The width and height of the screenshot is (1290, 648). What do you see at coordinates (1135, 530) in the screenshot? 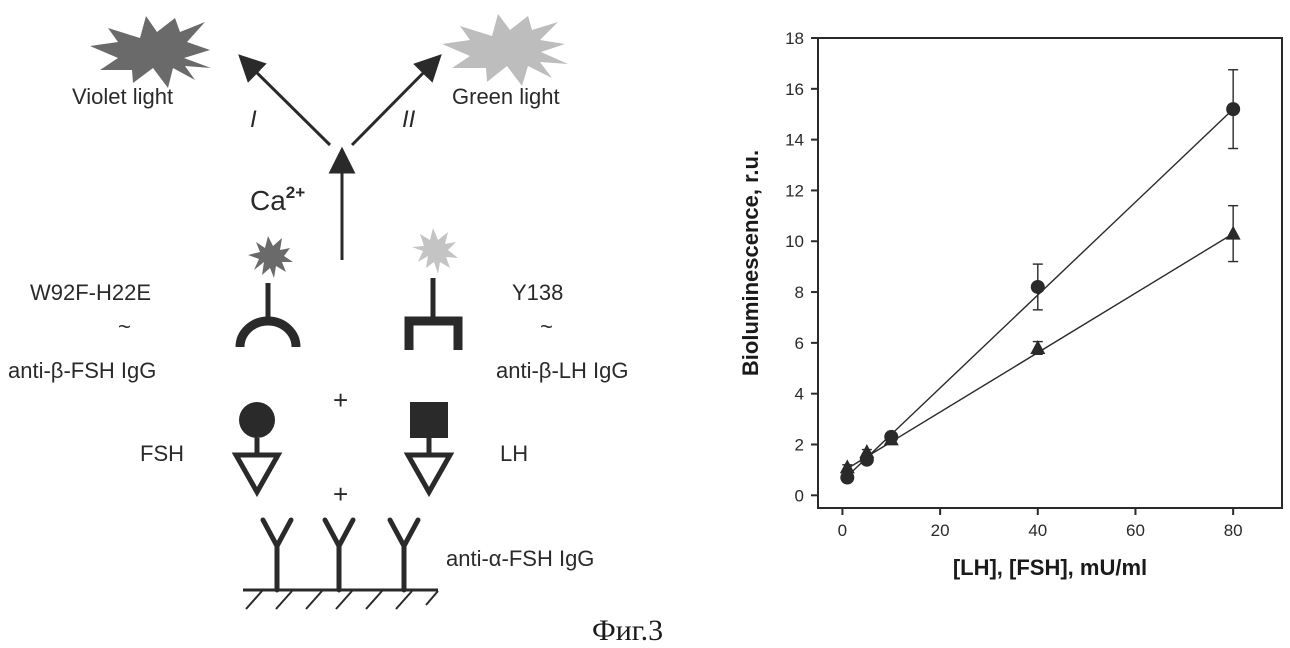
I see `x-tick-label: 60` at bounding box center [1135, 530].